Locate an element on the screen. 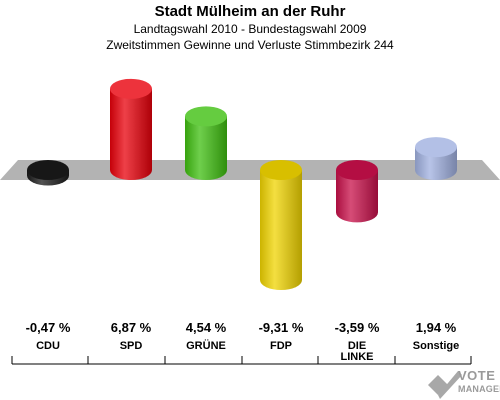 Image resolution: width=500 pixels, height=400 pixels. logo-line-2: MANAGER is located at coordinates (479, 389).